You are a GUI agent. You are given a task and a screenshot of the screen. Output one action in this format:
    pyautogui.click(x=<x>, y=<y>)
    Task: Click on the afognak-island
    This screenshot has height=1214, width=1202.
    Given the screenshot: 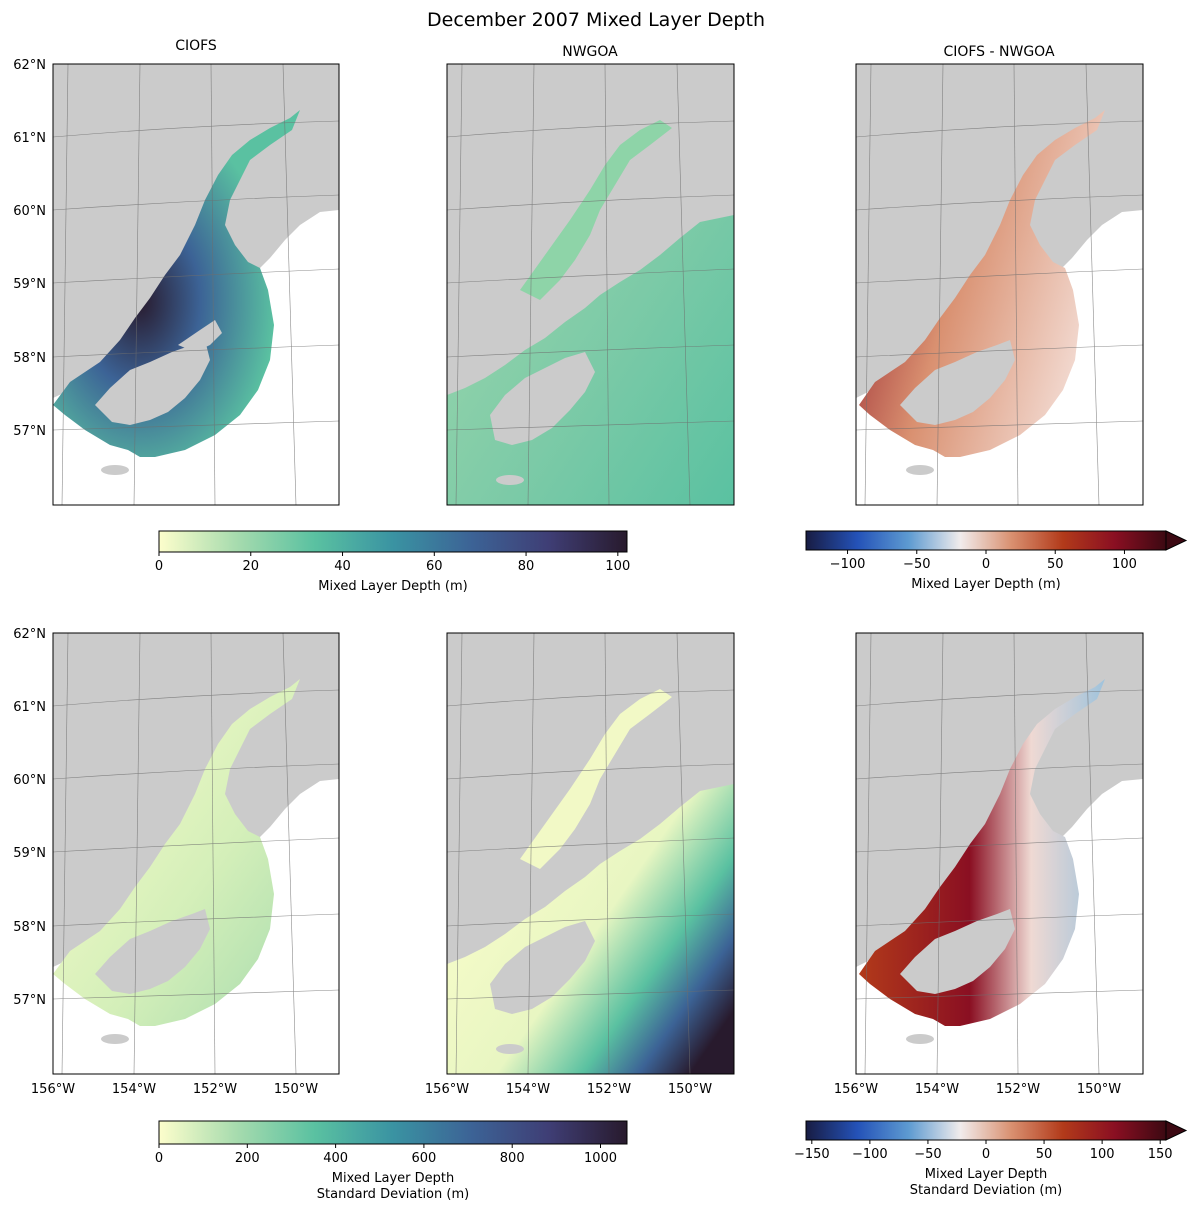 What is the action you would take?
    pyautogui.click(x=200, y=336)
    